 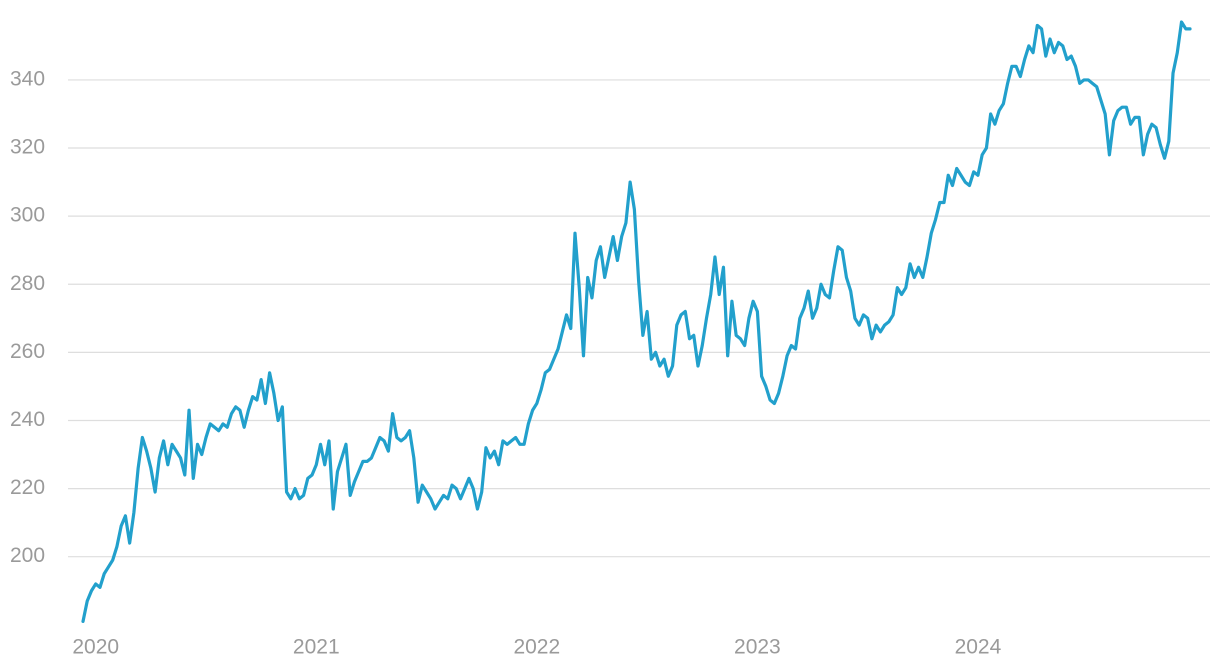 What do you see at coordinates (27, 555) in the screenshot?
I see `y-tick-label: 200` at bounding box center [27, 555].